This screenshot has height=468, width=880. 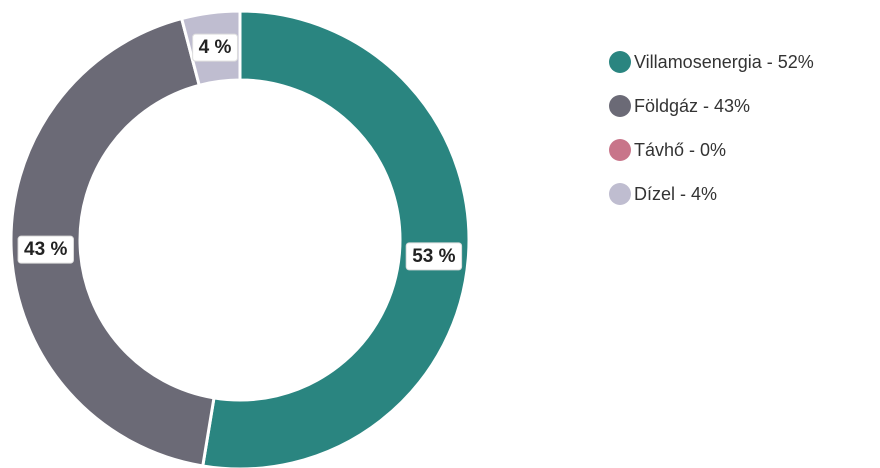 What do you see at coordinates (692, 106) in the screenshot?
I see `legend-label: Földgáz - 43%` at bounding box center [692, 106].